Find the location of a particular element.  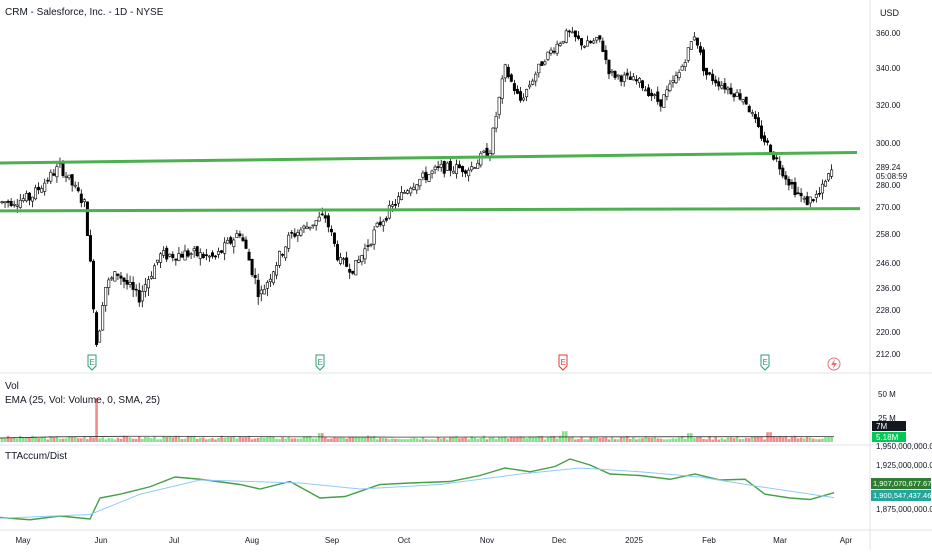

resistance-trendline is located at coordinates (429, 157).